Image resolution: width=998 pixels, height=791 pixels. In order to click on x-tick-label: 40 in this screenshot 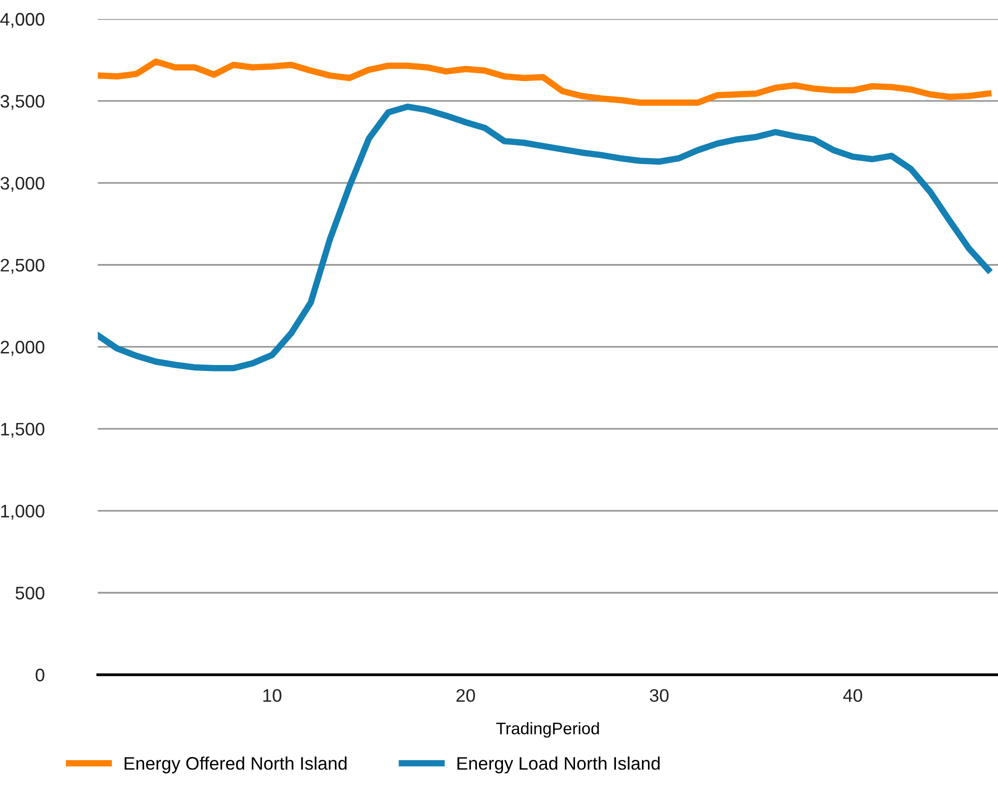, I will do `click(852, 695)`.